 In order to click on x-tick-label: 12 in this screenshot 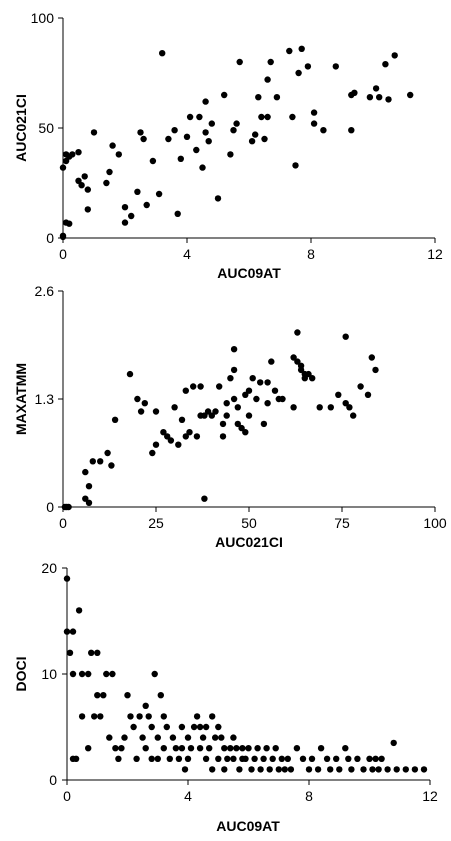, I will do `click(435, 254)`.